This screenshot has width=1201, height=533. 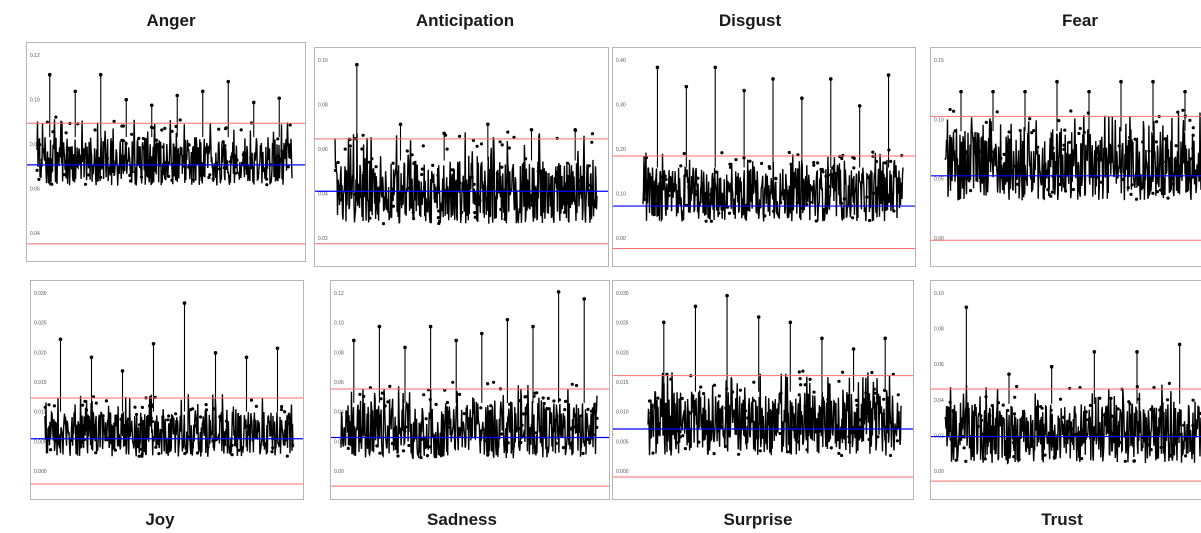 I want to click on chart-svg-sadness: 0.12 0.10 0.08 0.06 0.04 0.02 0.00, so click(x=470, y=388).